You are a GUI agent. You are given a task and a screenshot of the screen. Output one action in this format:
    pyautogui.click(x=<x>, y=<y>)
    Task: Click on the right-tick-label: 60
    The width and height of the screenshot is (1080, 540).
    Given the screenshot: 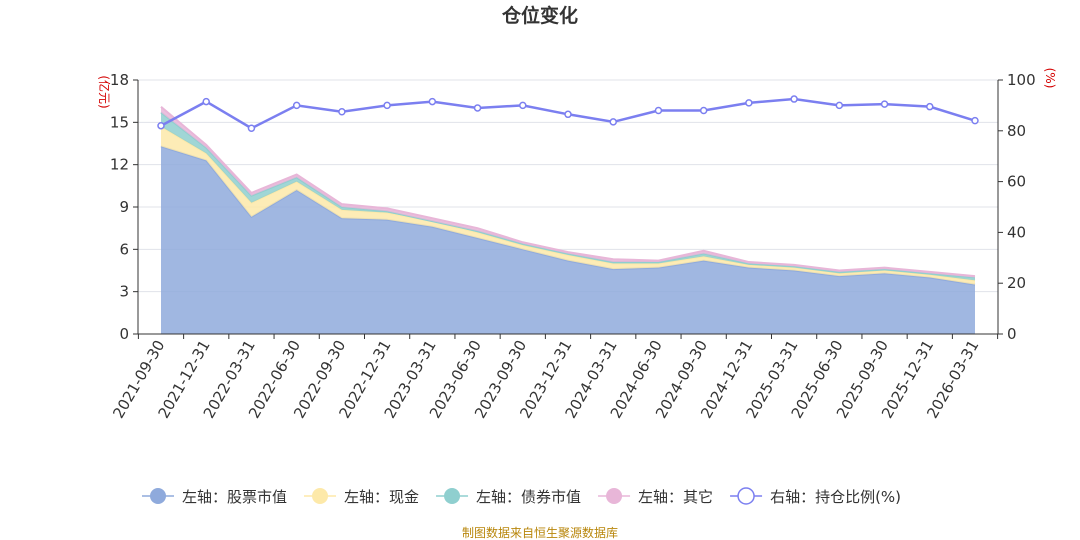 What is the action you would take?
    pyautogui.click(x=1016, y=182)
    